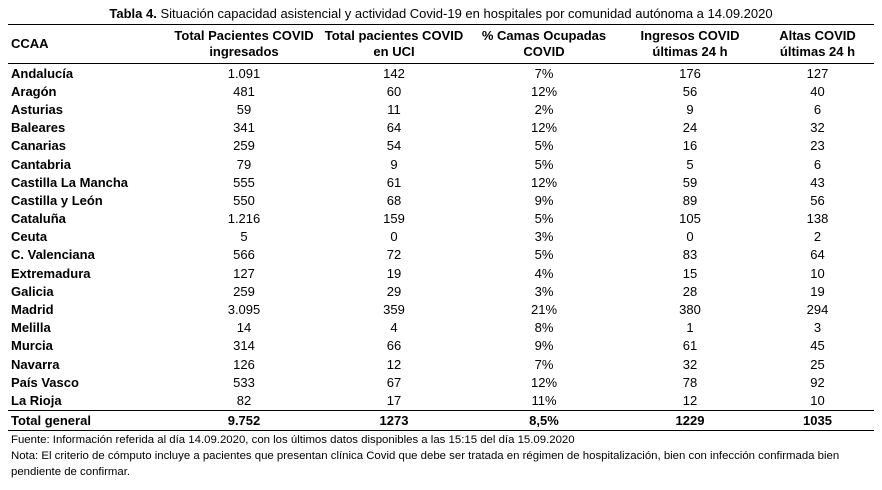 The height and width of the screenshot is (490, 882). Describe the element at coordinates (31, 328) in the screenshot. I see `region-name-cell: Melilla` at that location.